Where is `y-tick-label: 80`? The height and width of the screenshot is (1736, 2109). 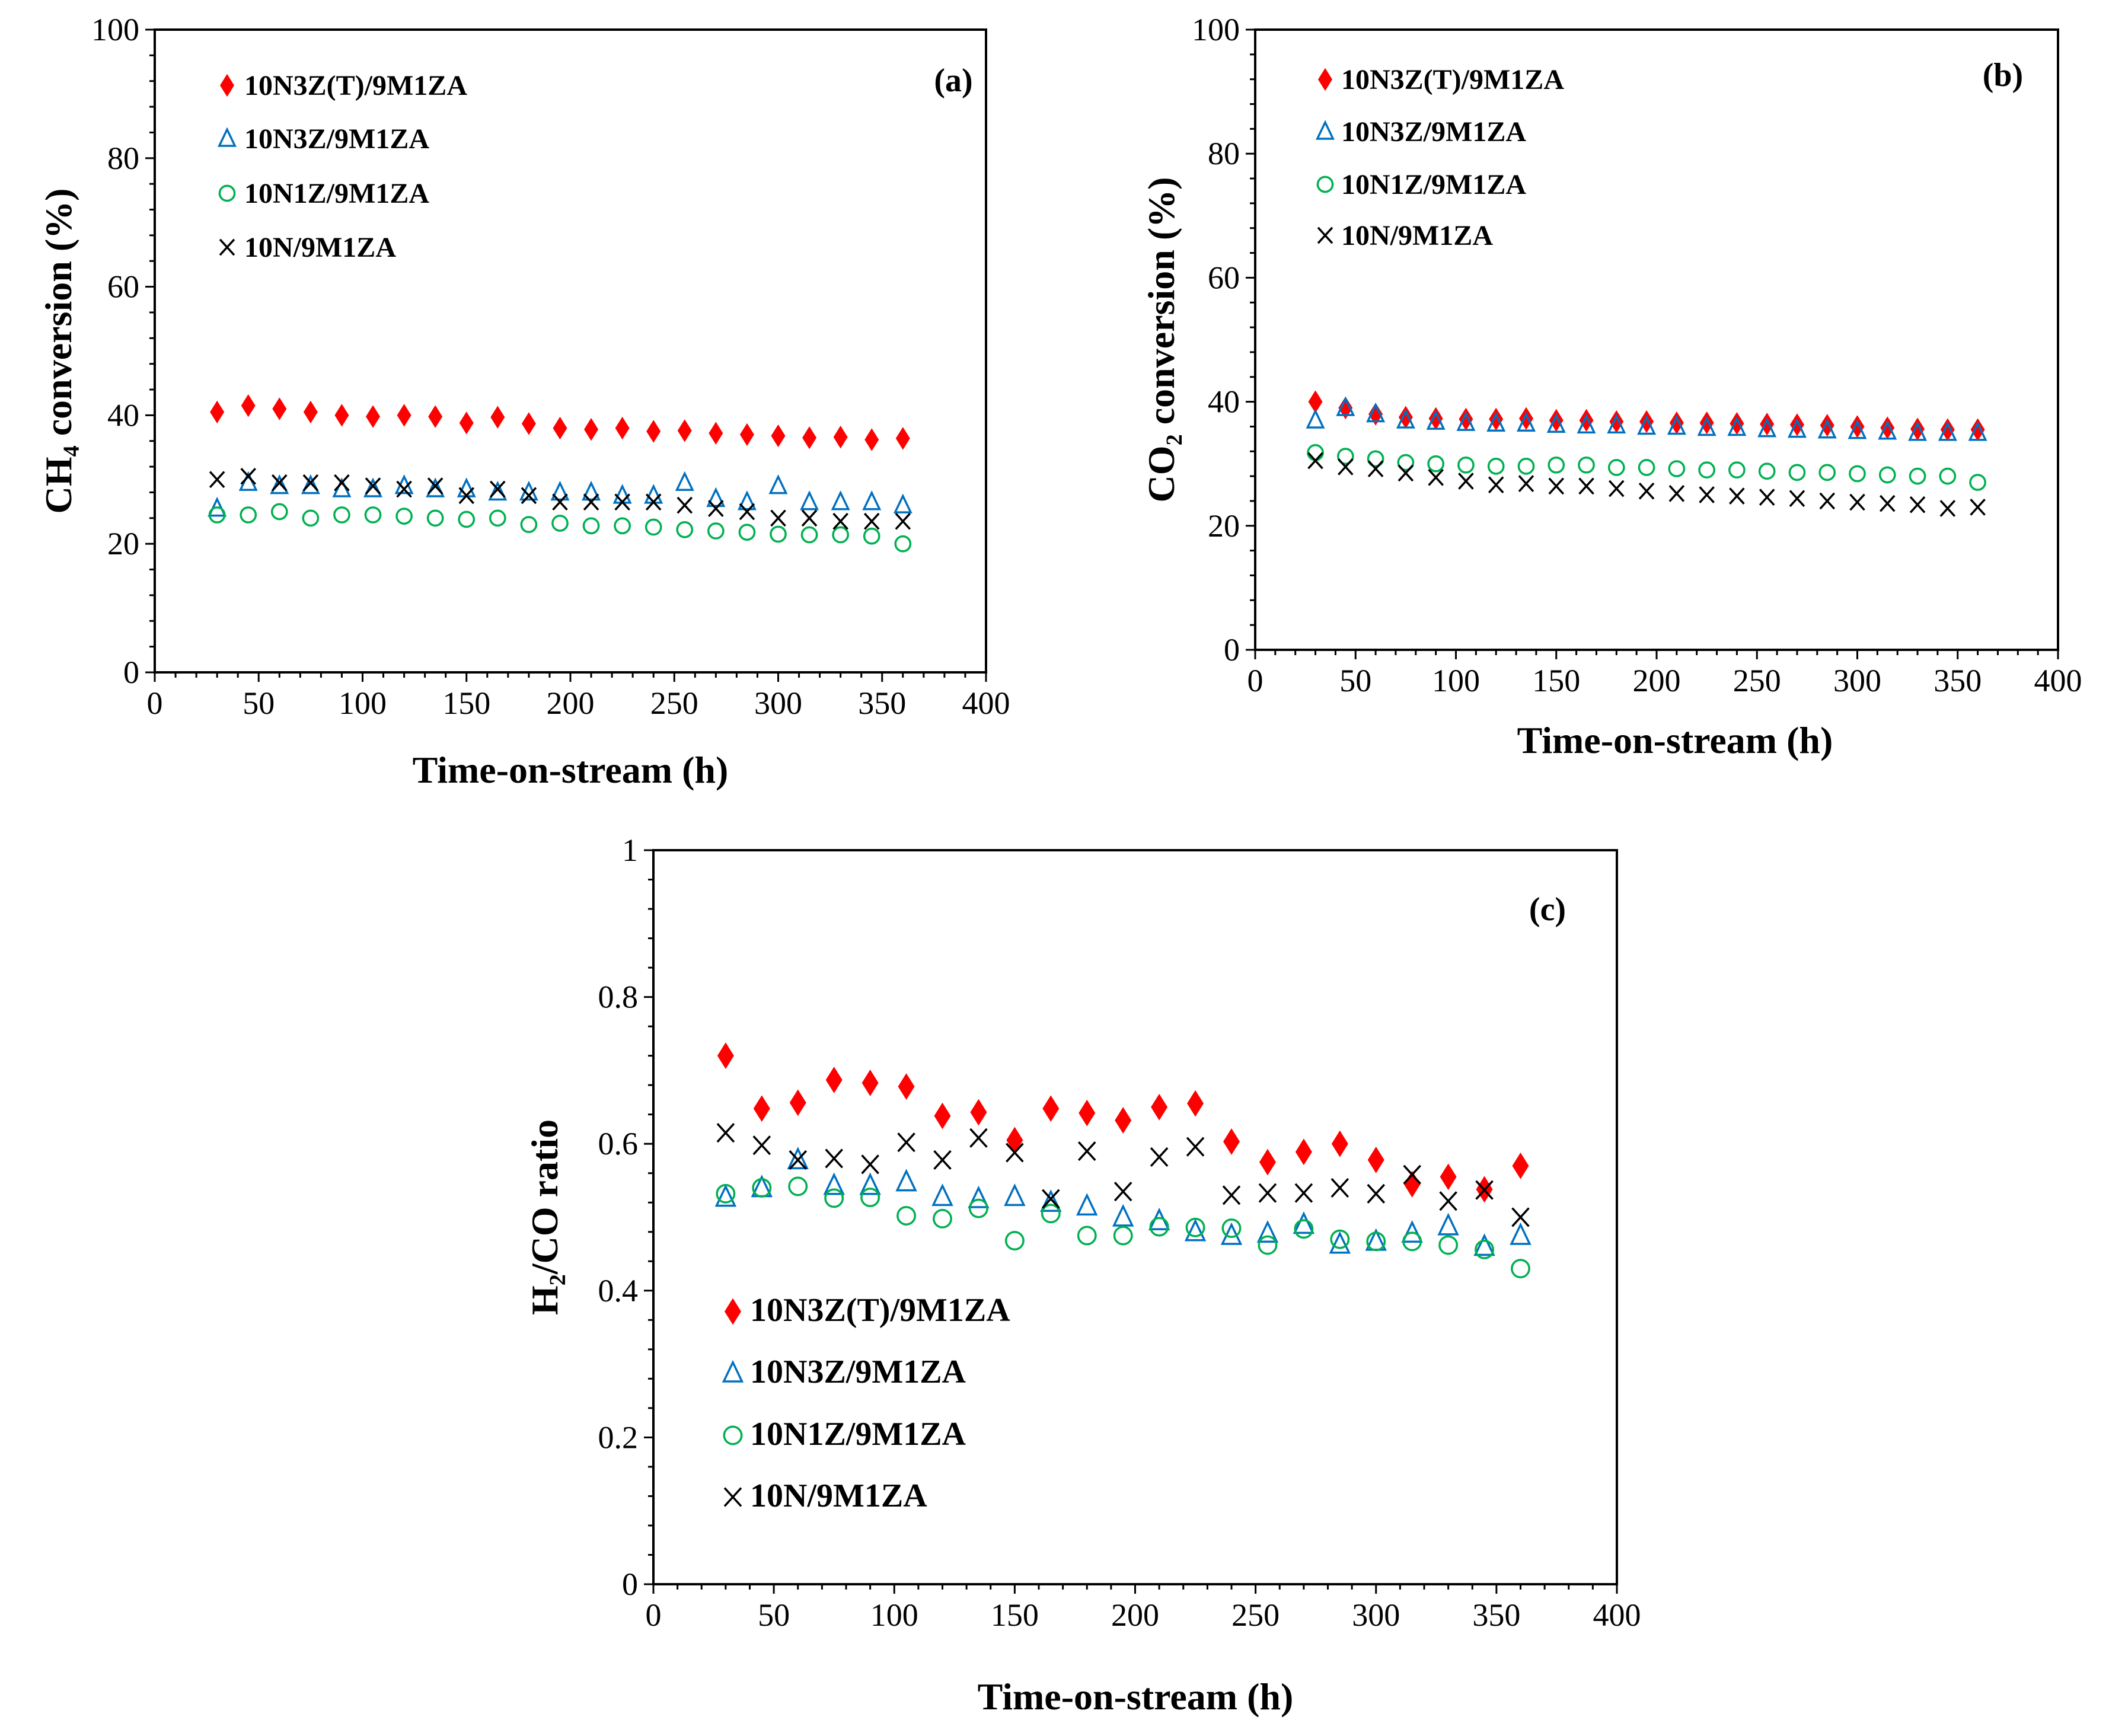
y-tick-label: 80 is located at coordinates (1224, 153).